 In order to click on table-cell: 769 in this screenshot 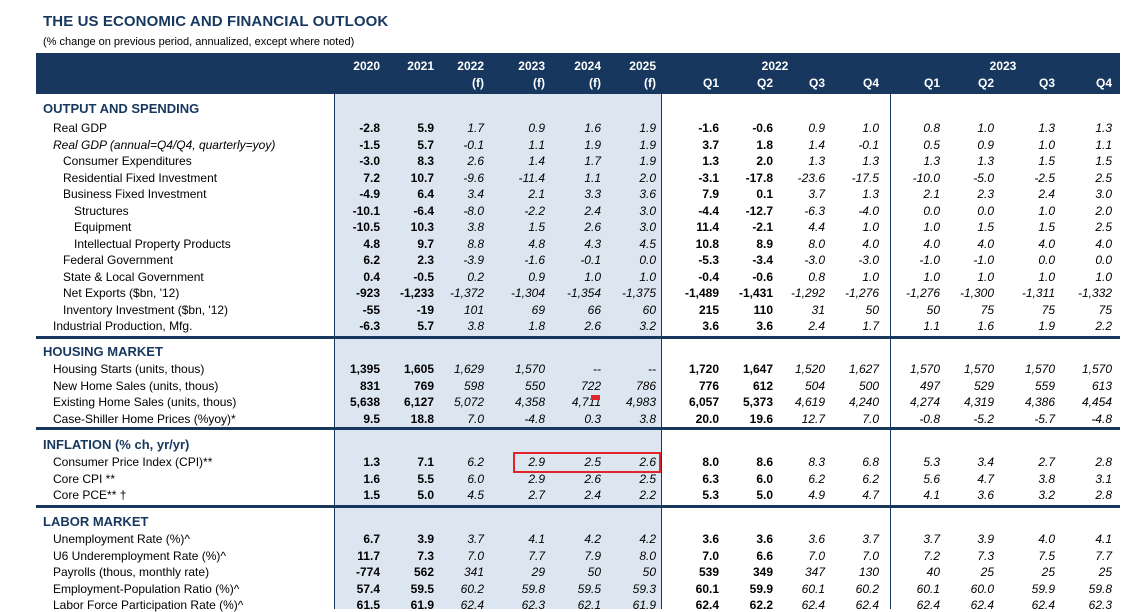, I will do `click(423, 385)`.